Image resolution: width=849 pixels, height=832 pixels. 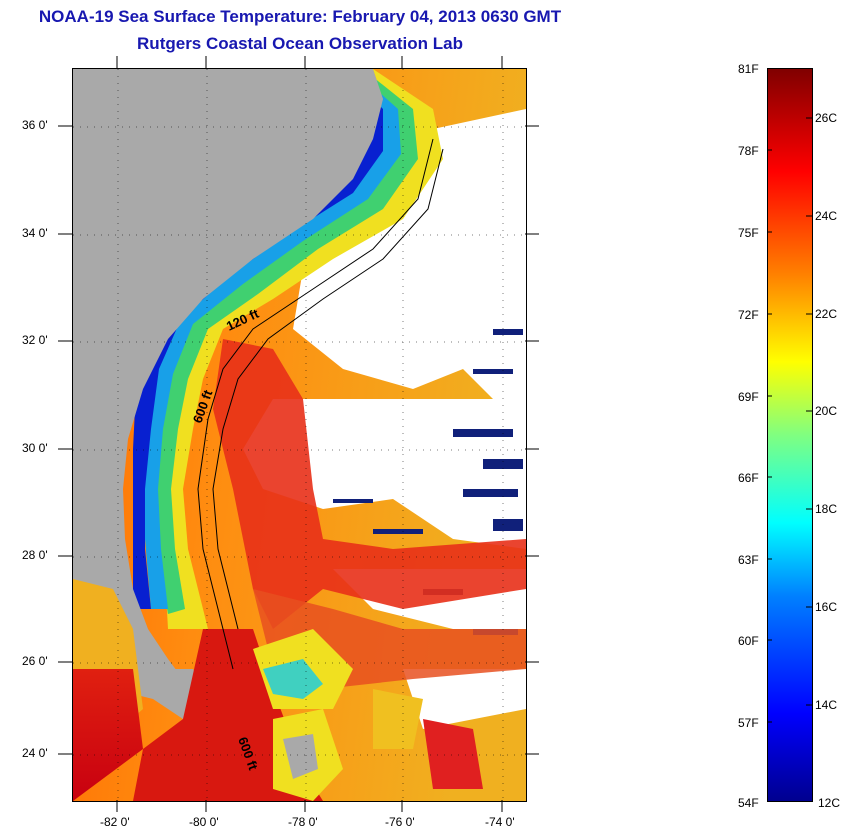 I want to click on lat-label-34: 34 0', so click(x=35, y=233).